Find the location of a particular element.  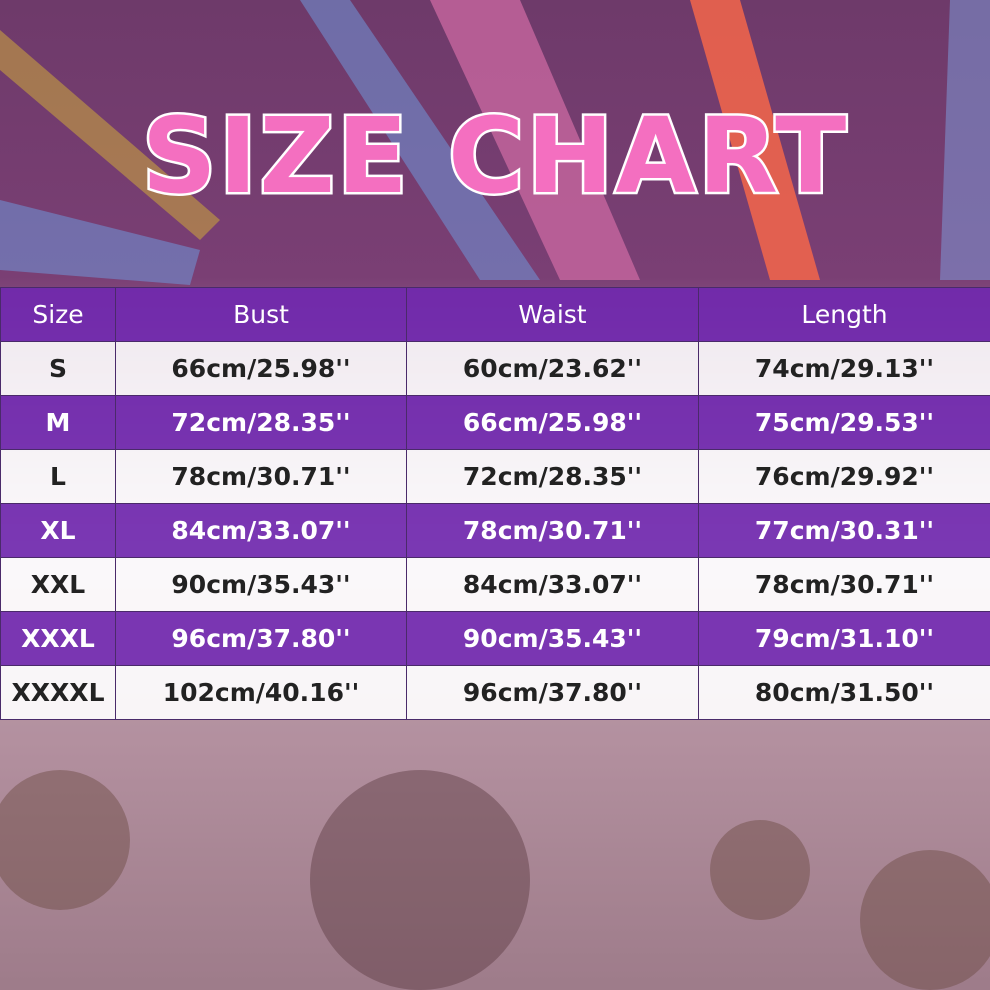

table-row: XXXL 96cm/37.80'' 90cm/35.43'' 79cm/31.10'' is located at coordinates (495, 638).